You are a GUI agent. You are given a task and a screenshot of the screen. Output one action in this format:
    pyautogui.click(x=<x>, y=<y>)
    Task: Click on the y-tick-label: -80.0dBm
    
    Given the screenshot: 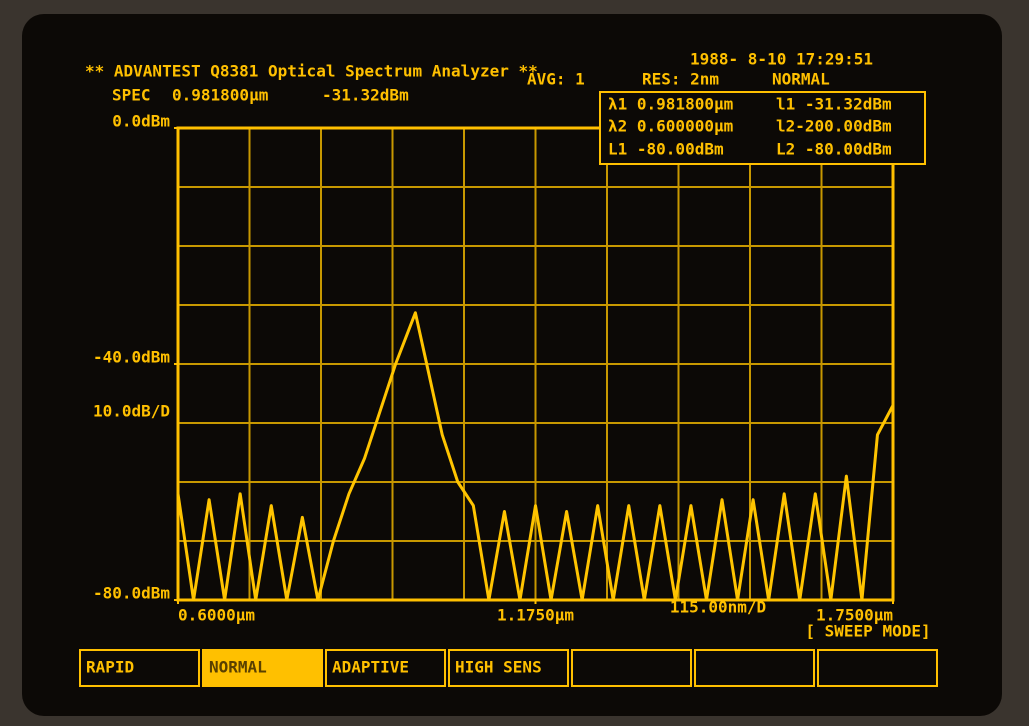 What is the action you would take?
    pyautogui.click(x=131, y=593)
    